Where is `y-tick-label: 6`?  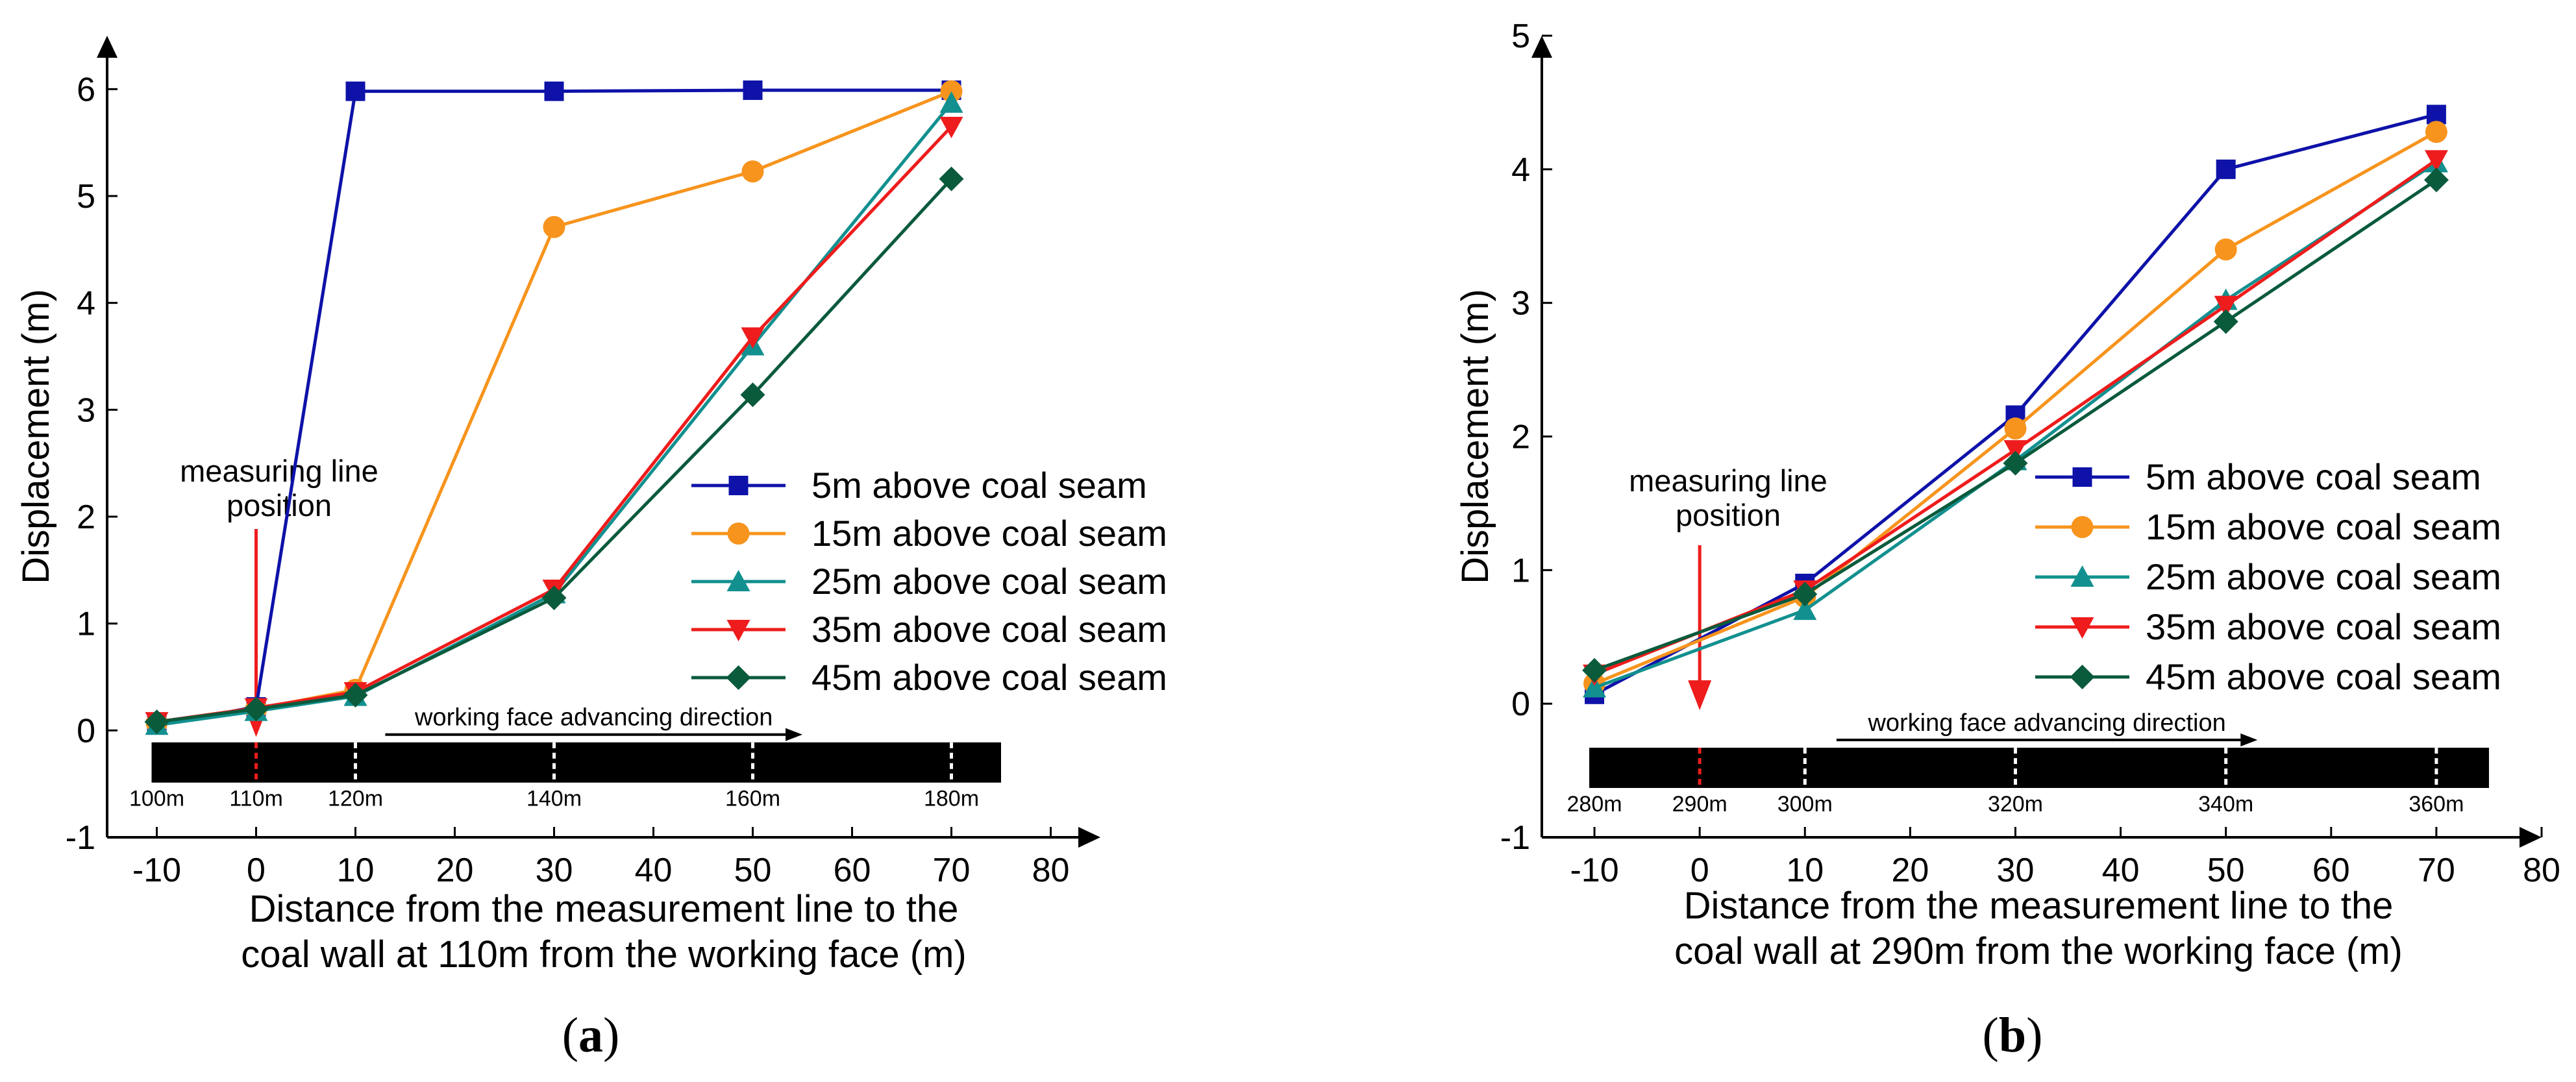
y-tick-label: 6 is located at coordinates (86, 89).